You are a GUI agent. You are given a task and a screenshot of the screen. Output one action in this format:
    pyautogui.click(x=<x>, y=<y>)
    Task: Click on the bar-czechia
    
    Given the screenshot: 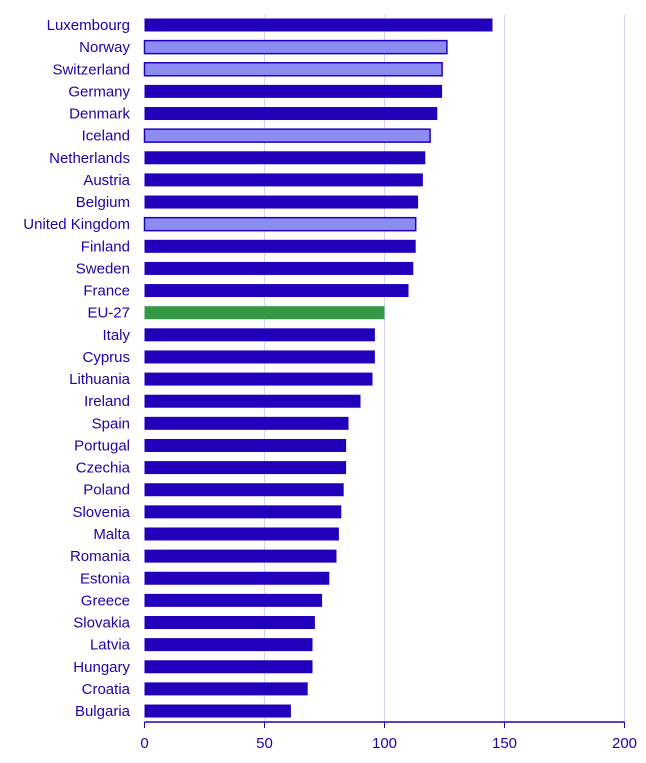 What is the action you would take?
    pyautogui.click(x=245, y=468)
    